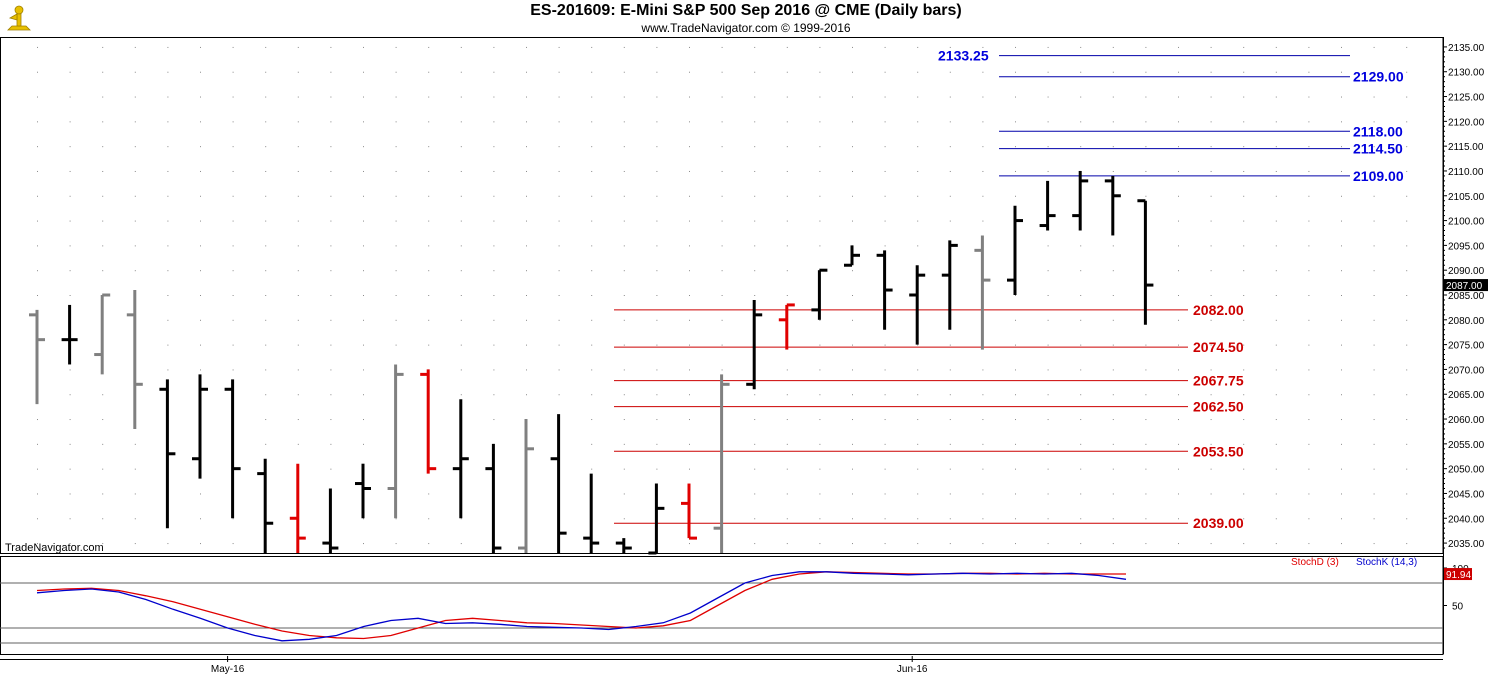 This screenshot has height=678, width=1492. I want to click on stochastic-panel: 10050StochD (3)StochK (14,3)91.94, so click(736, 605).